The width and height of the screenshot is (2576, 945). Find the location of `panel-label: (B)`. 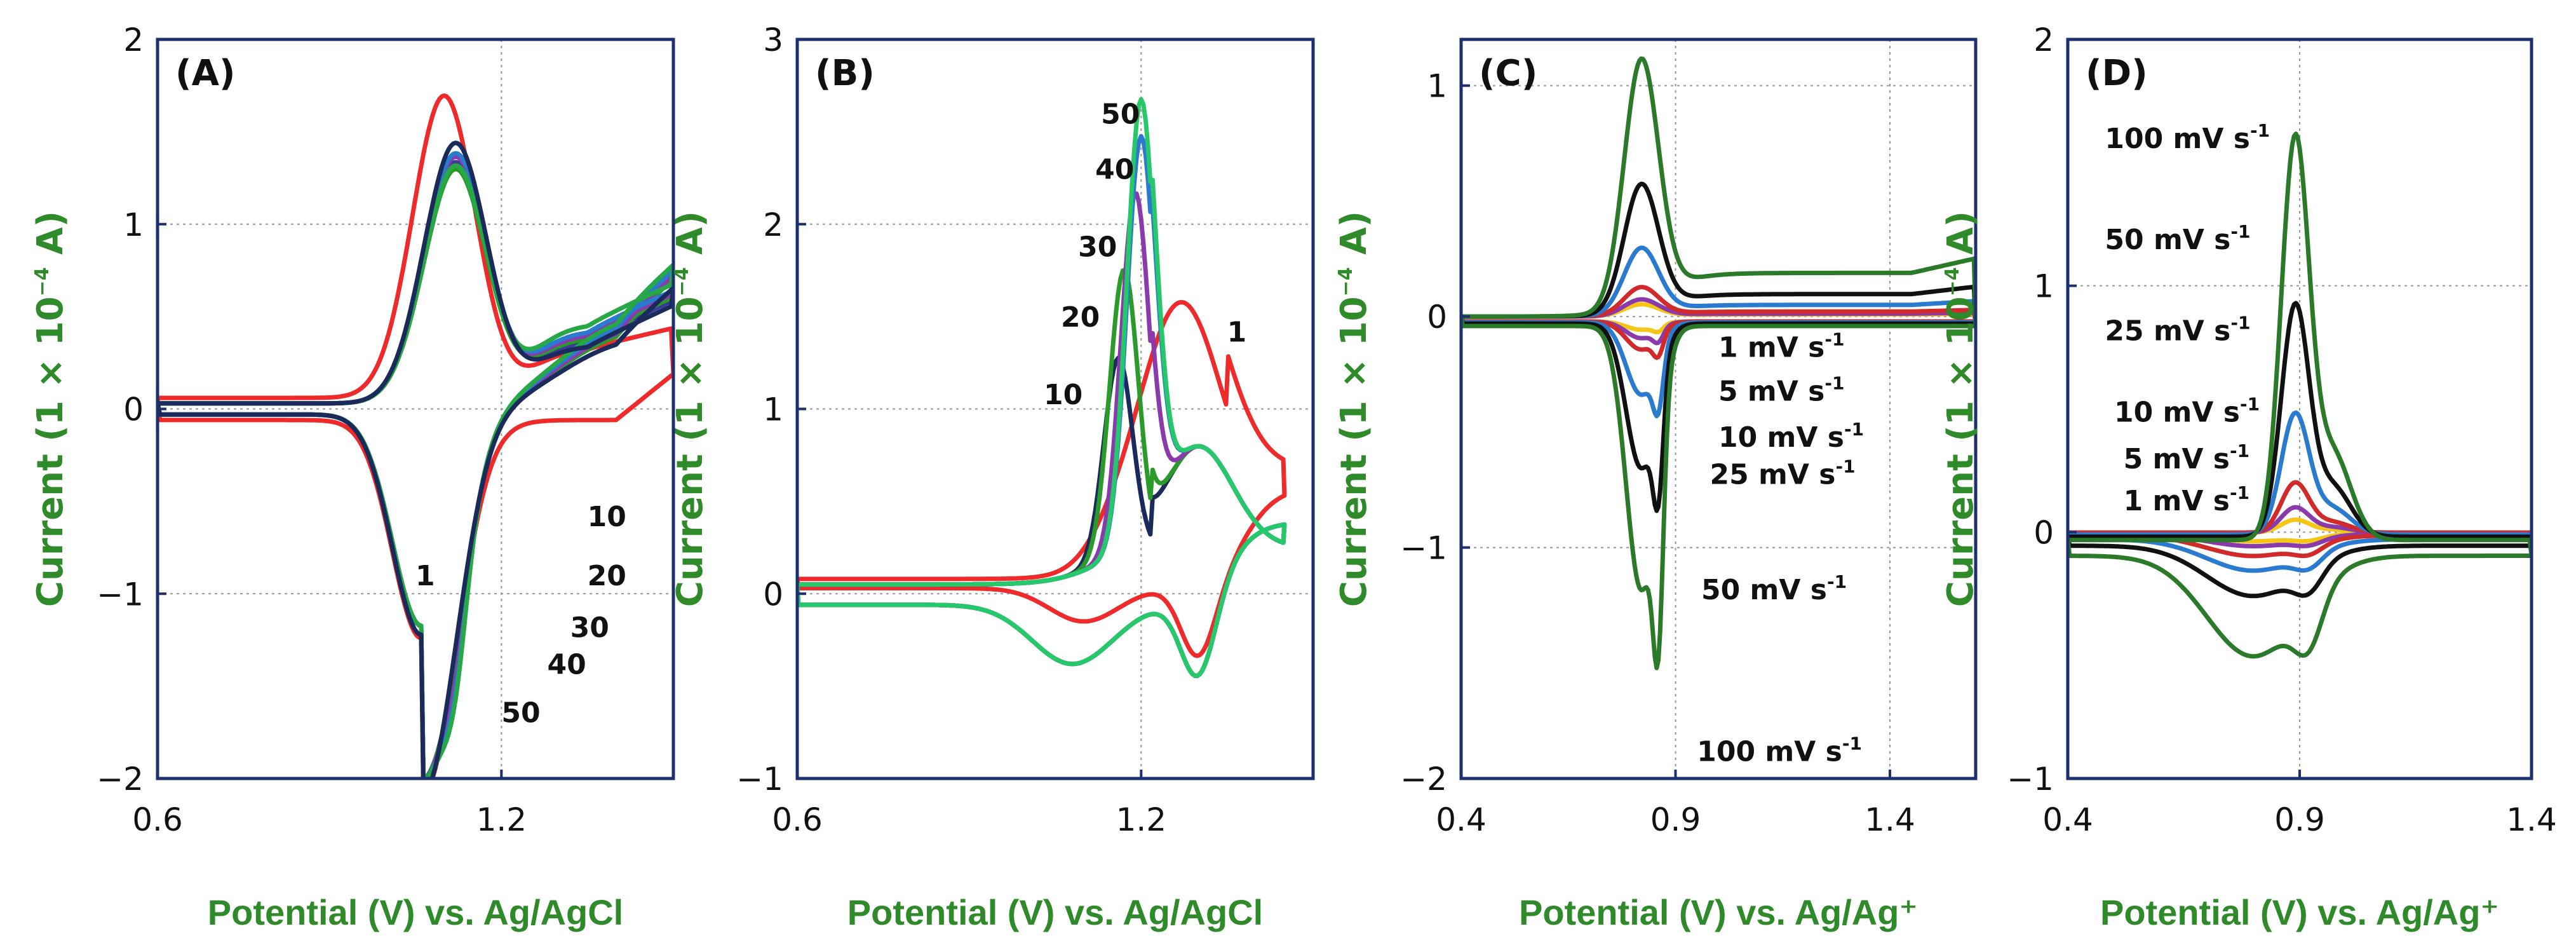

panel-label: (B) is located at coordinates (845, 73).